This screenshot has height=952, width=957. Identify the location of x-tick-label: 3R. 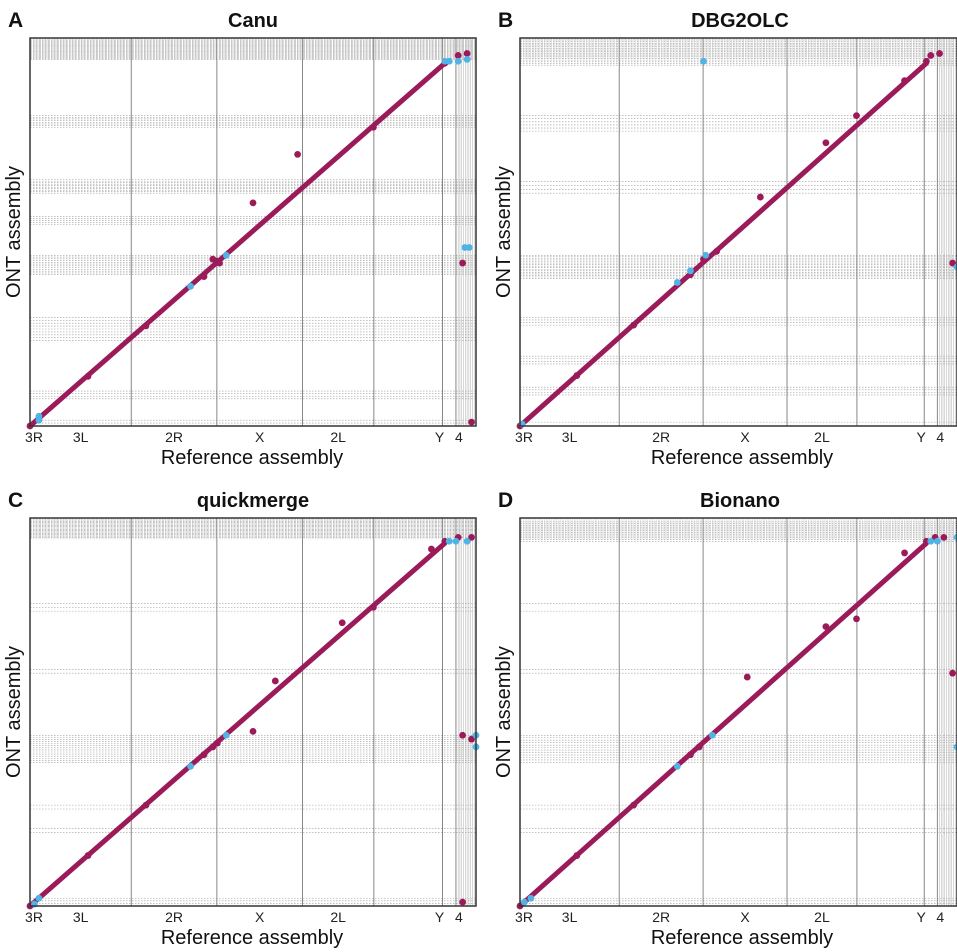
(524, 437).